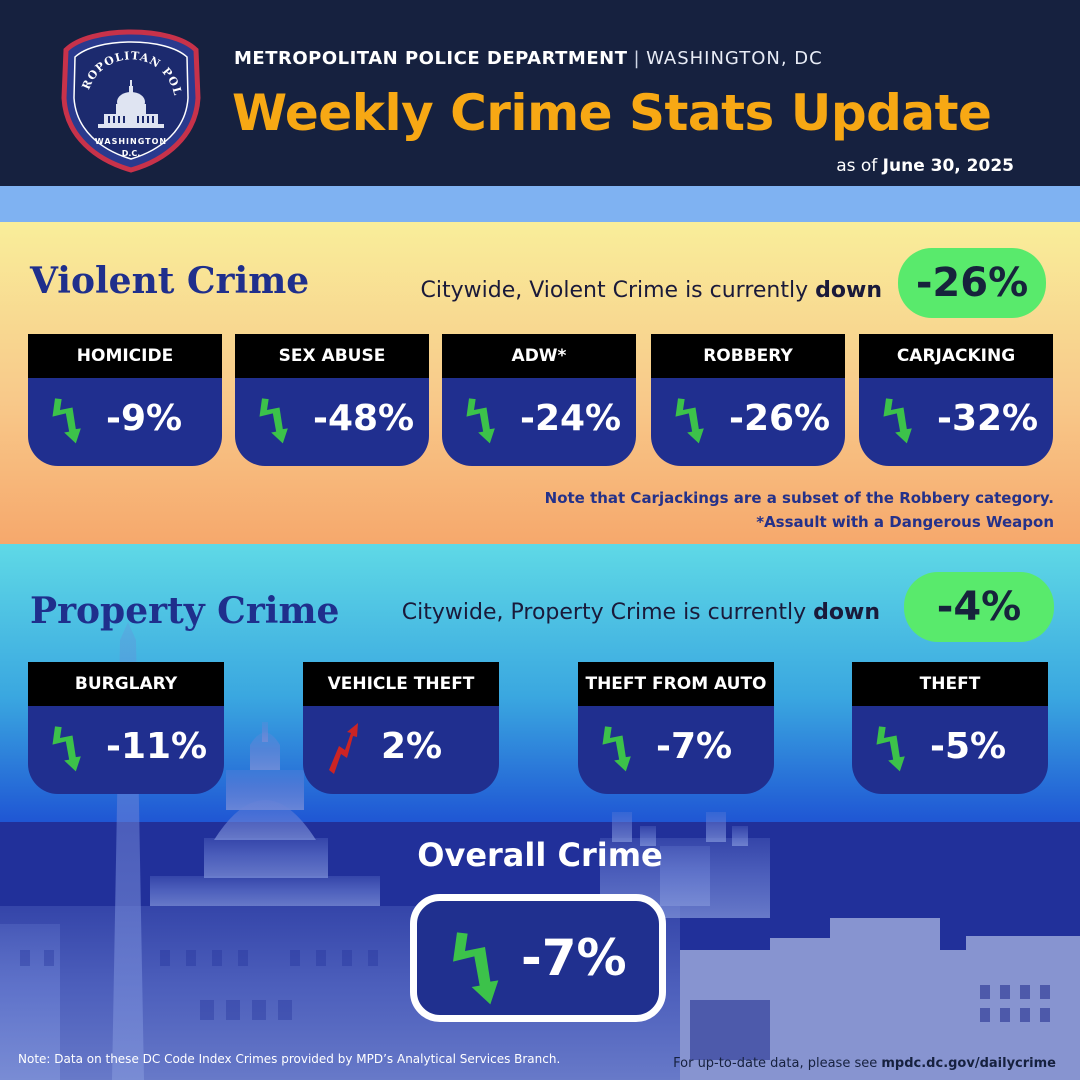 The image size is (1080, 1080). What do you see at coordinates (364, 418) in the screenshot?
I see `stat-value: -48%` at bounding box center [364, 418].